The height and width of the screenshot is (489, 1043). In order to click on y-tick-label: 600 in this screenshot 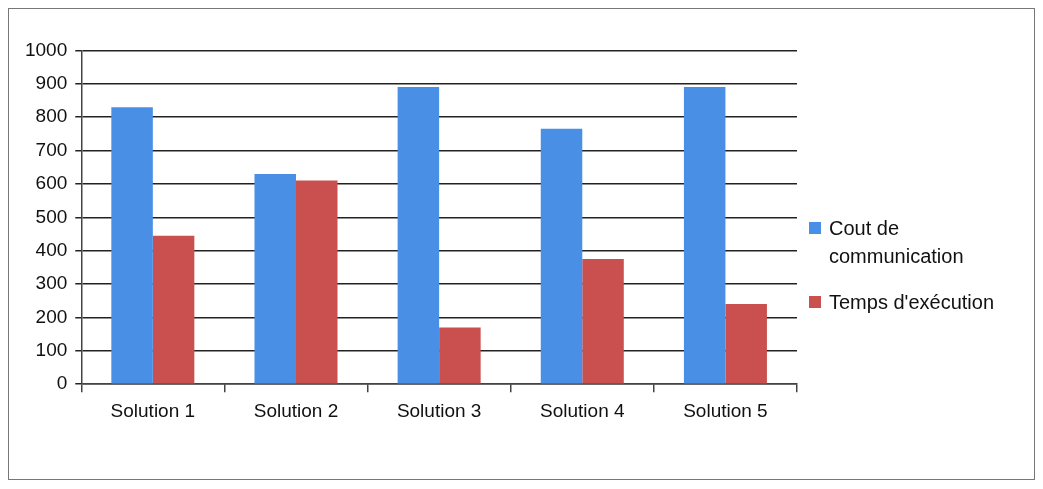, I will do `click(51, 183)`.